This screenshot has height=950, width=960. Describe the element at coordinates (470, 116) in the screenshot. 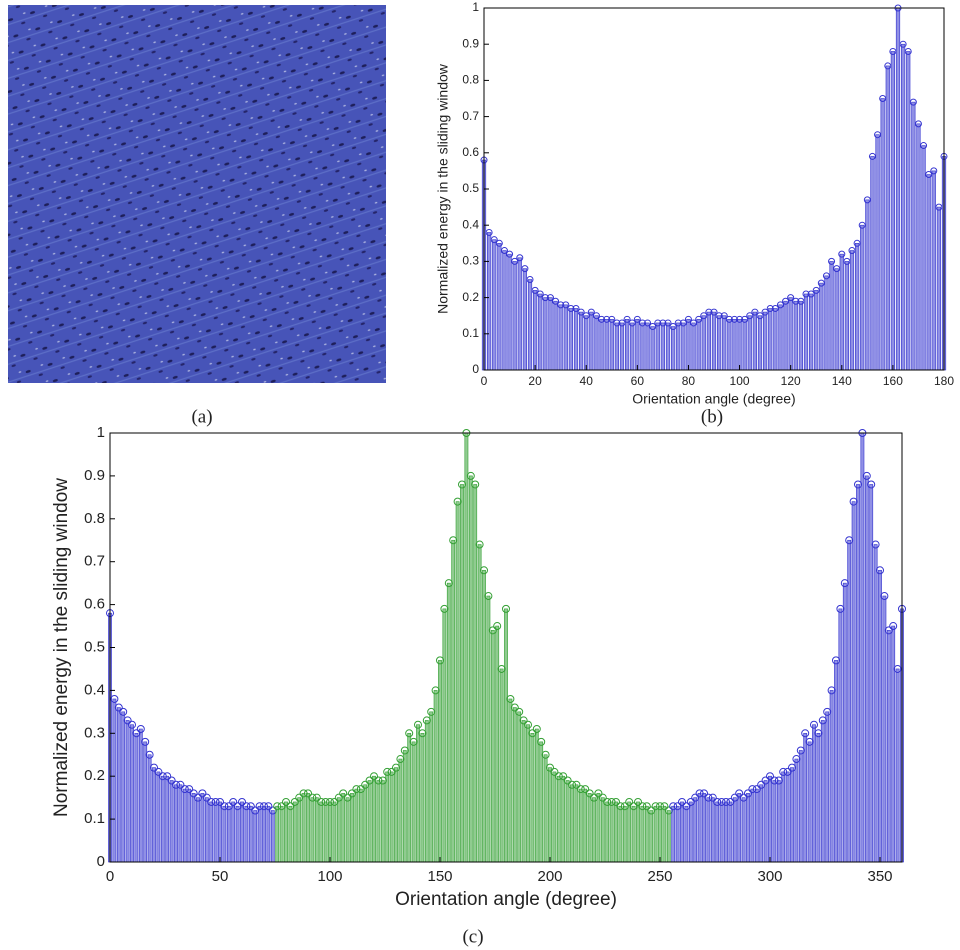

I see `y-tick-label: 0.7` at that location.